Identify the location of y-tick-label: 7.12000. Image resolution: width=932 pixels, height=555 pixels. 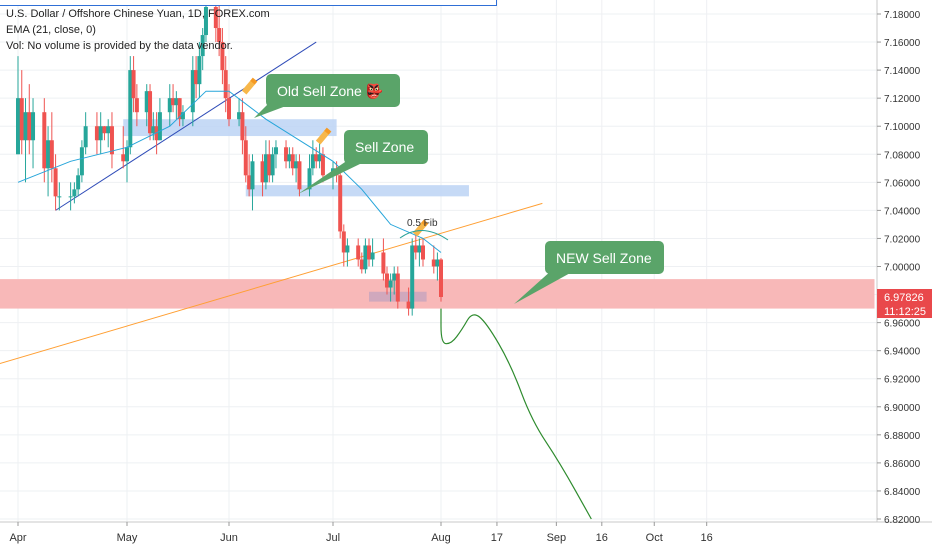
(902, 99).